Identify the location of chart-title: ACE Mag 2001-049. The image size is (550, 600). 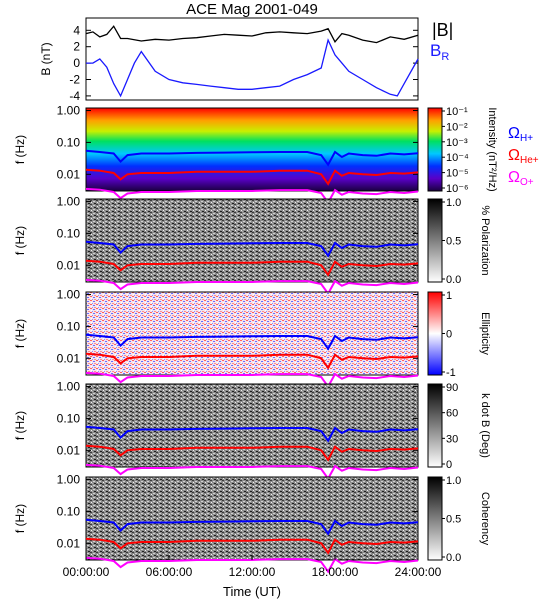
(252, 9).